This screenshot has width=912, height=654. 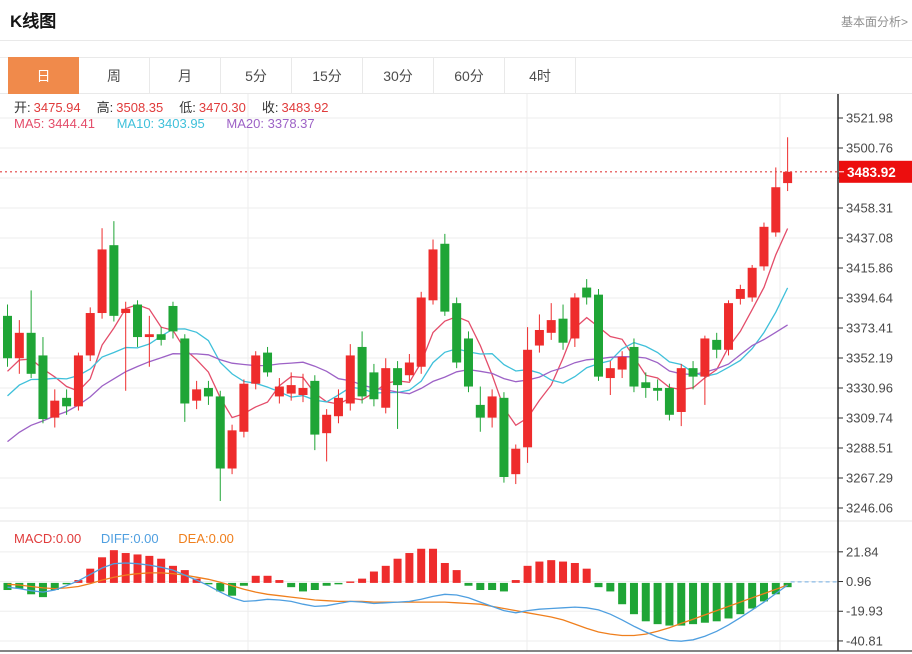 I want to click on price-tag: 3483.92, so click(x=875, y=171).